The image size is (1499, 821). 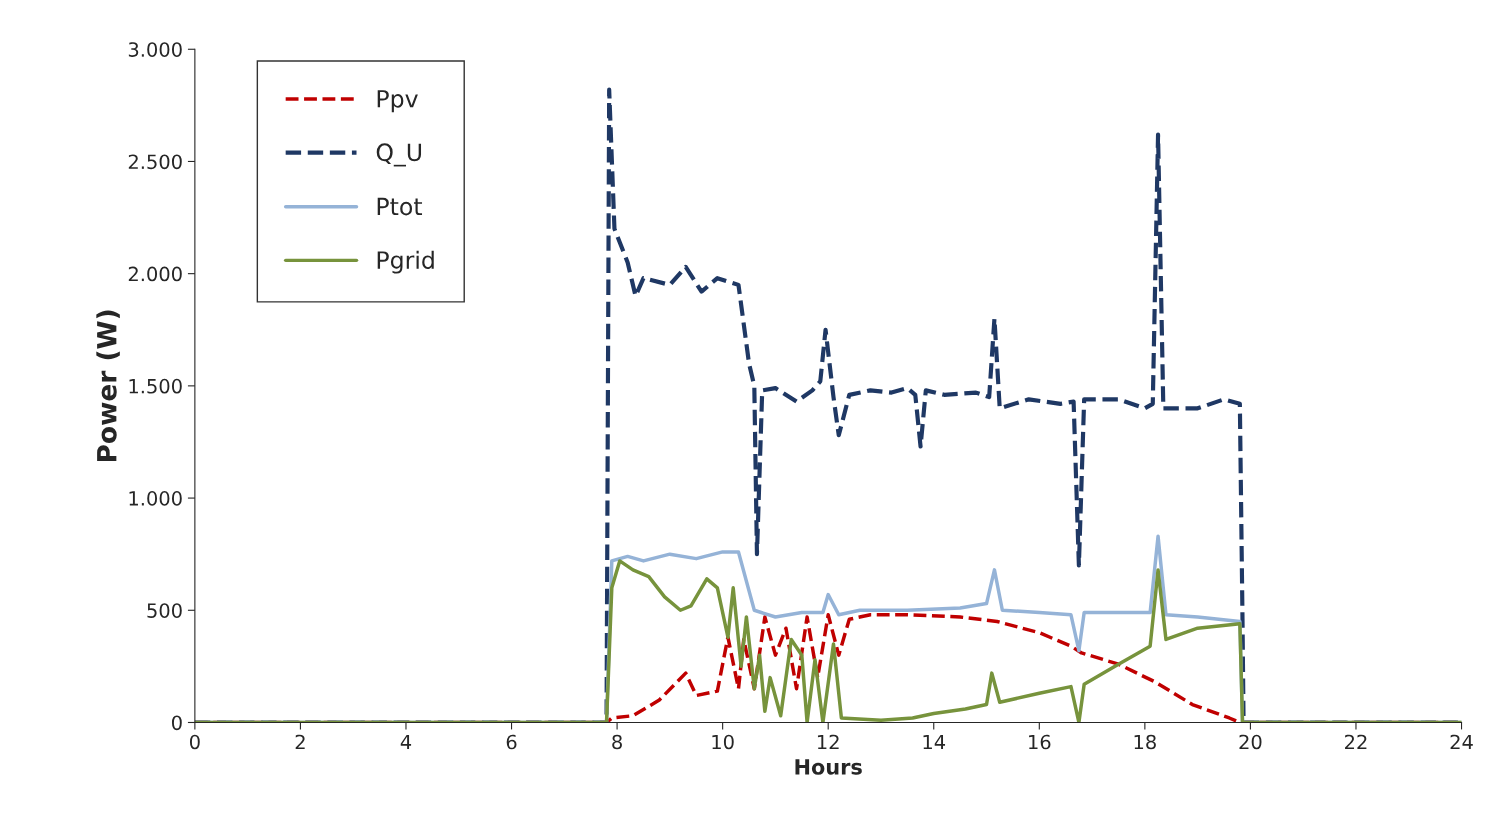 What do you see at coordinates (400, 206) in the screenshot?
I see `legend-label: Ptot` at bounding box center [400, 206].